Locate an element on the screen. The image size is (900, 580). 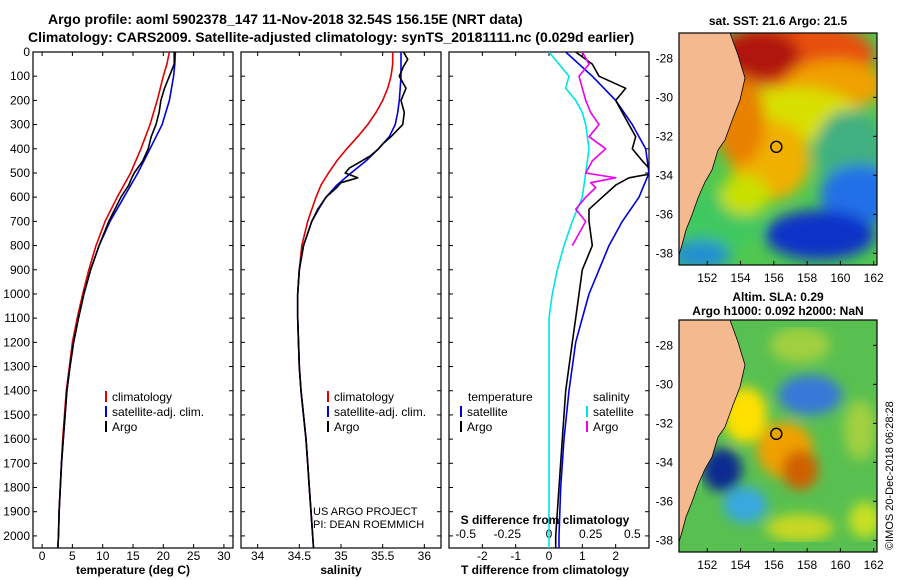
depth-tick-label: 1800 is located at coordinates (16, 488).